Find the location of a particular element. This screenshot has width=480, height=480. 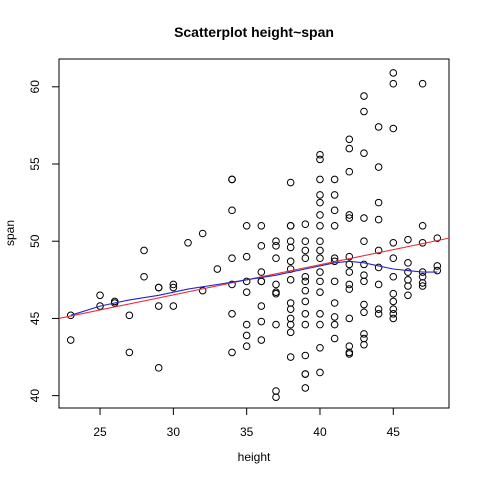

y-tick-label: 40 is located at coordinates (35, 396).